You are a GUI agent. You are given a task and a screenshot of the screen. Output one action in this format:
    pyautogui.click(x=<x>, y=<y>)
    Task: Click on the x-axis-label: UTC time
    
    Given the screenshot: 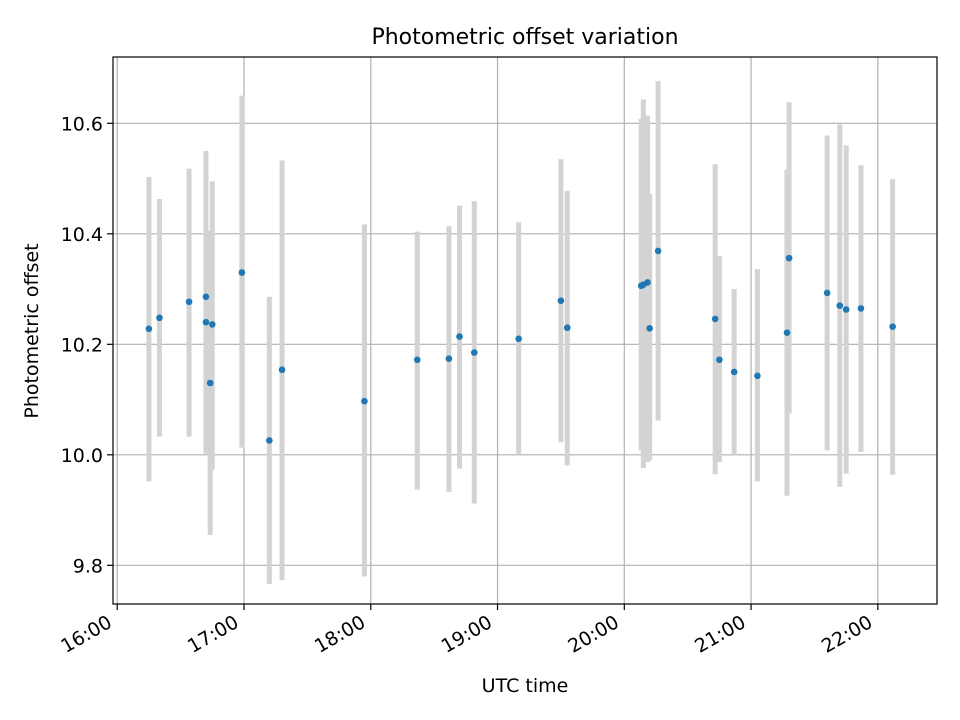 What is the action you would take?
    pyautogui.click(x=525, y=686)
    